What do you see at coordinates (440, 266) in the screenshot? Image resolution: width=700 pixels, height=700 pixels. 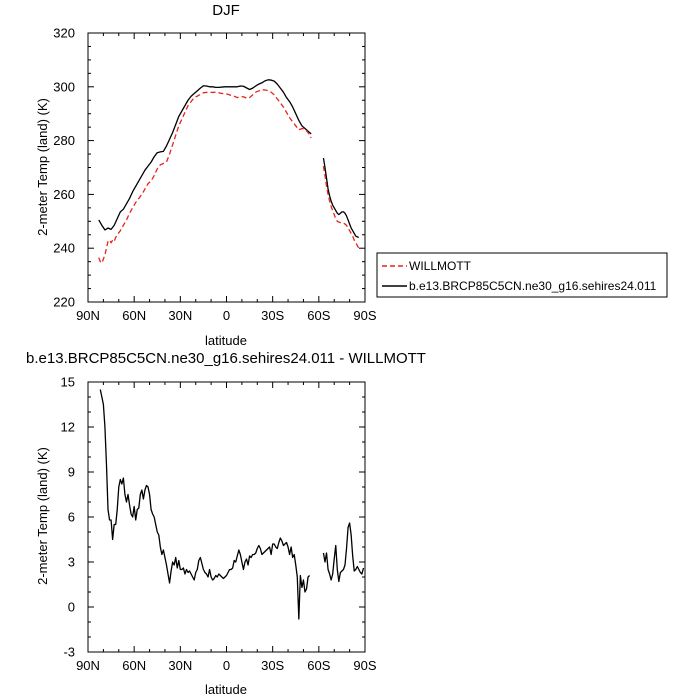 I see `legend-label-willmott: WILLMOTT` at bounding box center [440, 266].